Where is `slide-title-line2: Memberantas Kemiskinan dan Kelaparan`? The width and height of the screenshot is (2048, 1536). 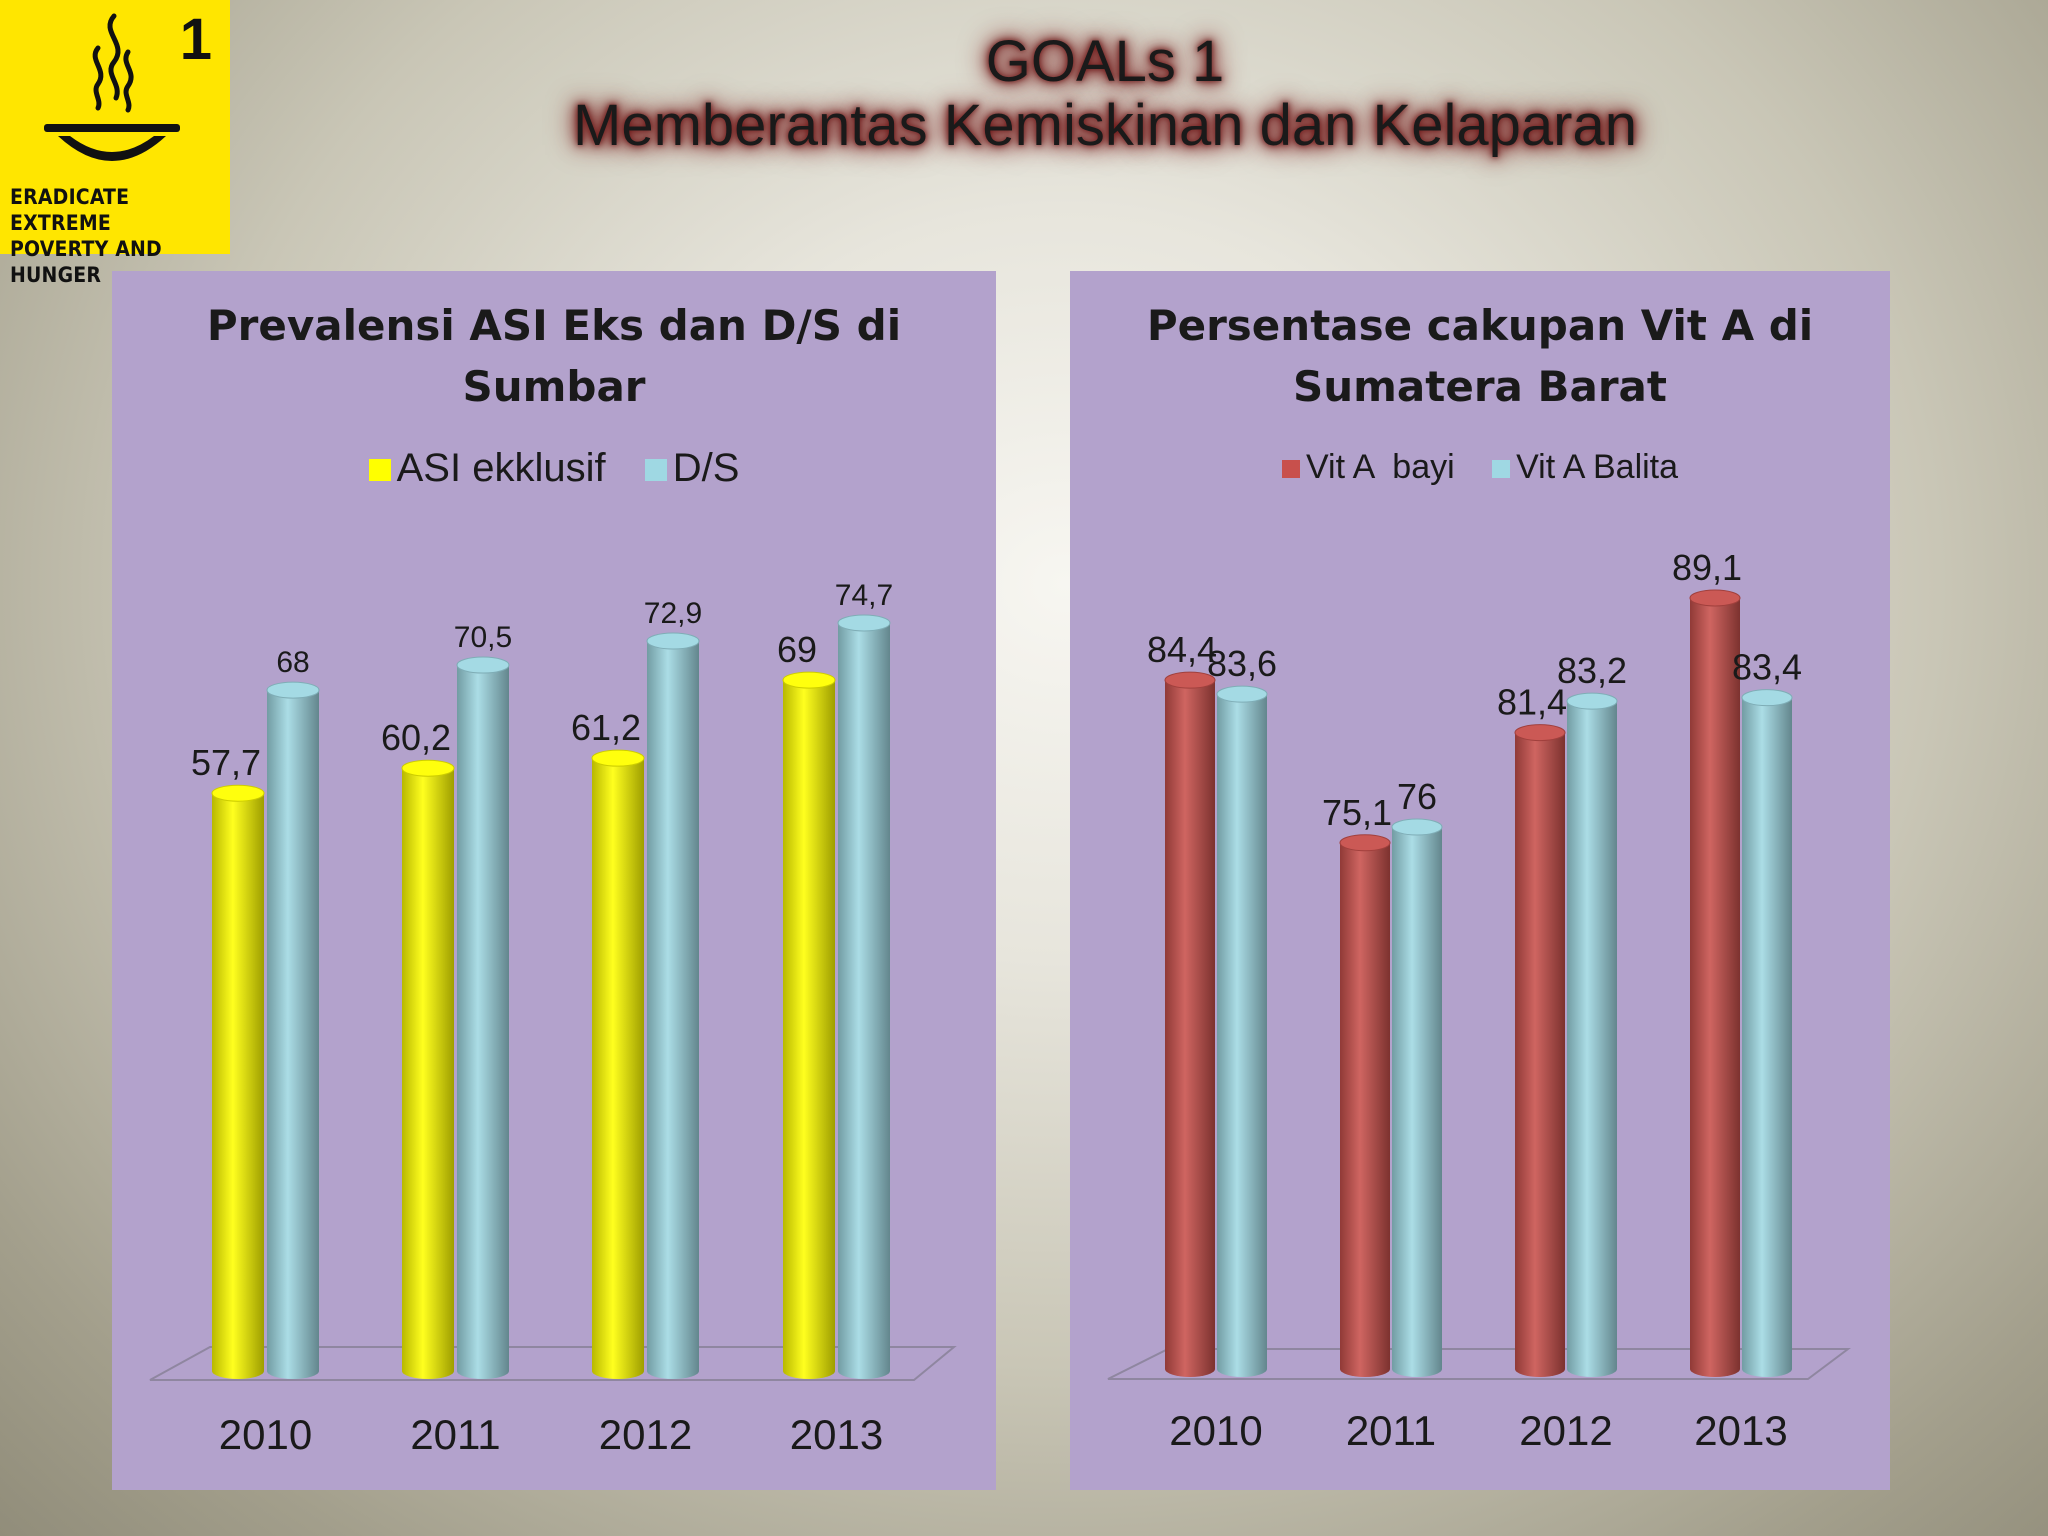 slide-title-line2: Memberantas Kemiskinan dan Kelaparan is located at coordinates (1105, 125).